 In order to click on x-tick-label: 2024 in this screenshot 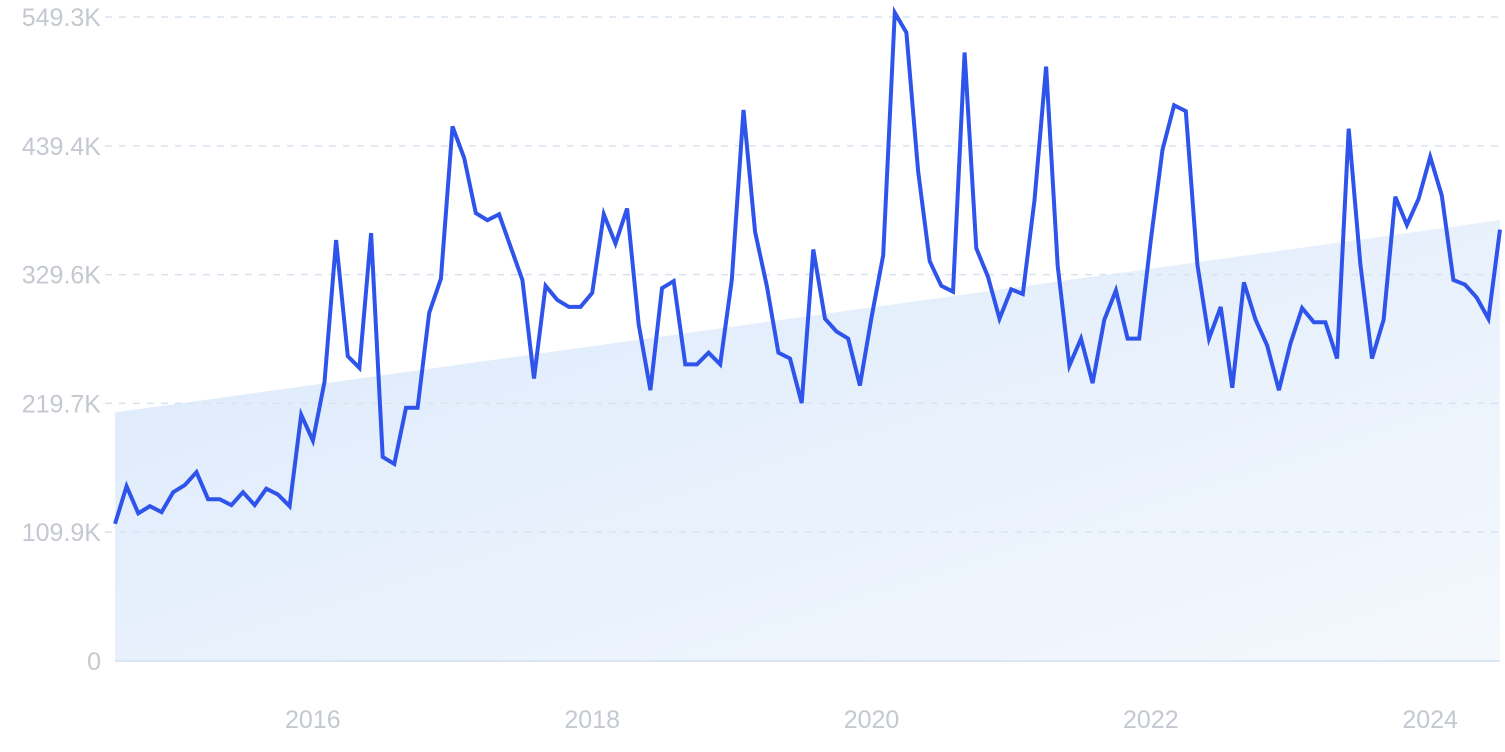, I will do `click(1430, 720)`.